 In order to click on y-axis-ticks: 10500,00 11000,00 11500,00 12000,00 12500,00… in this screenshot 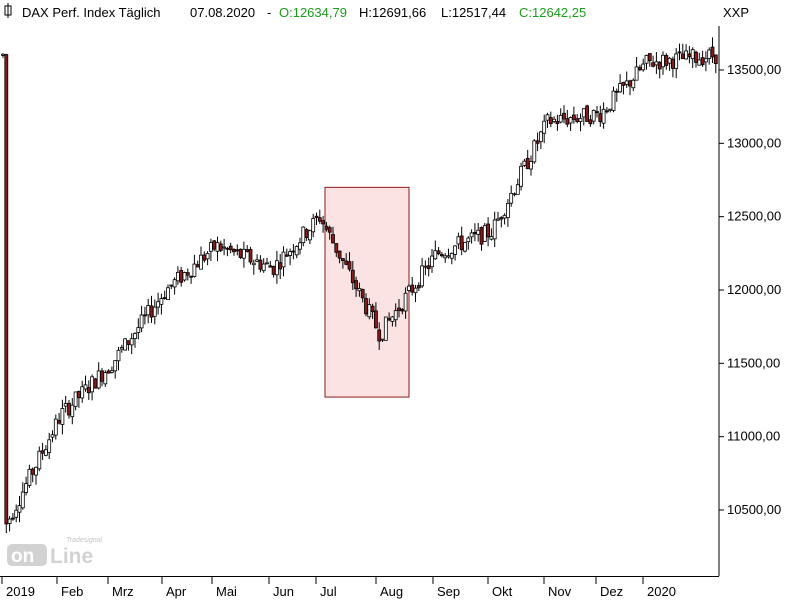, I will do `click(750, 289)`.